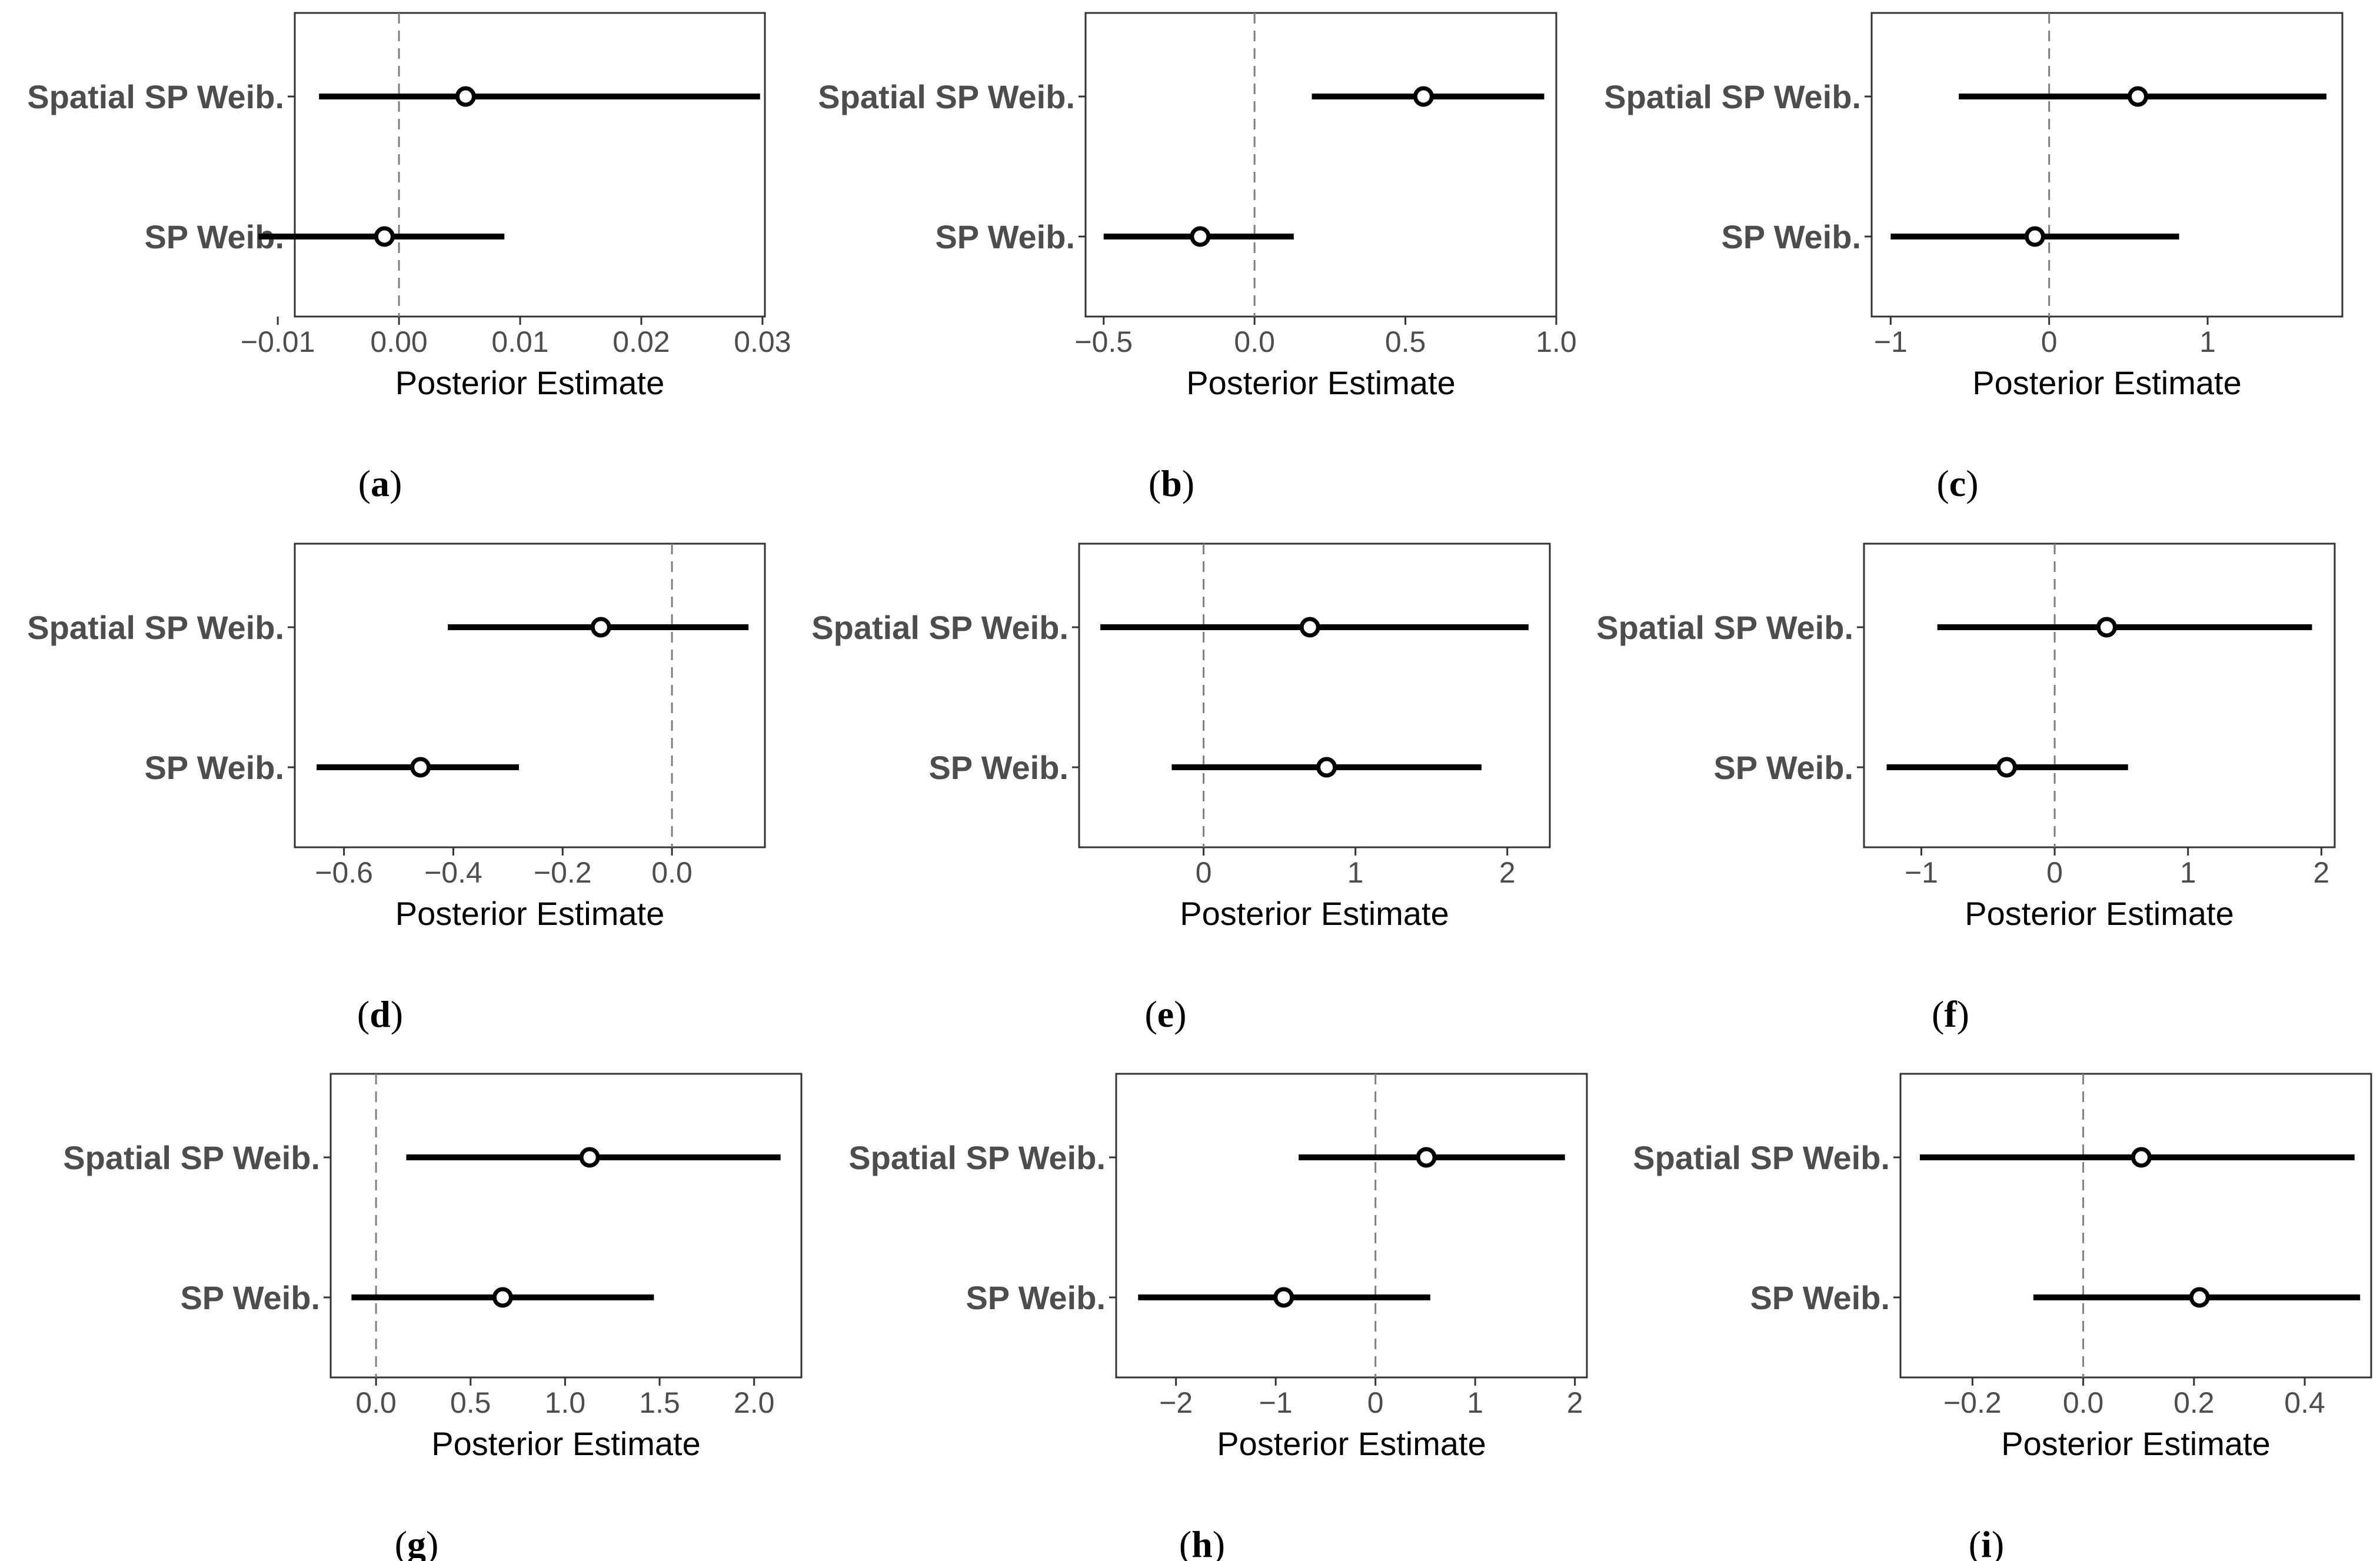 This screenshot has height=1561, width=2380. Describe the element at coordinates (1957, 483) in the screenshot. I see `panel-letter: c` at that location.